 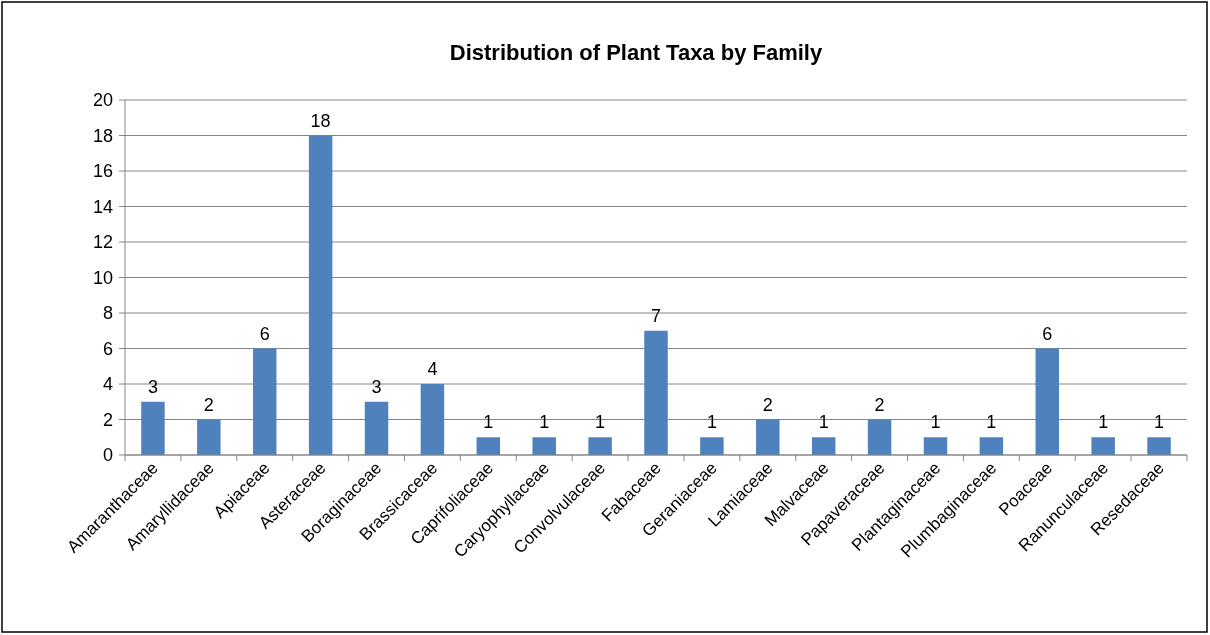 What do you see at coordinates (656, 315) in the screenshot?
I see `data-label: 7` at bounding box center [656, 315].